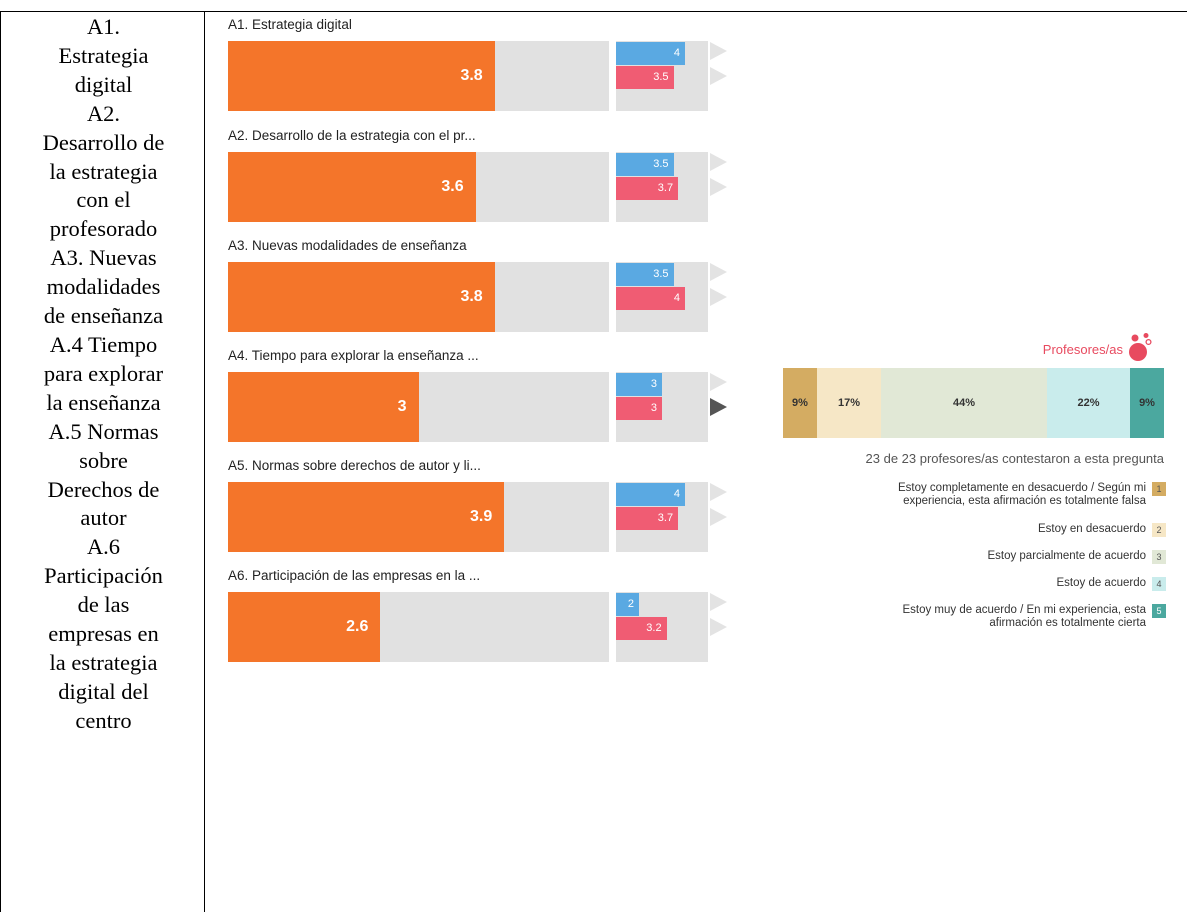  What do you see at coordinates (1159, 584) in the screenshot?
I see `legend-swatch: 4` at bounding box center [1159, 584].